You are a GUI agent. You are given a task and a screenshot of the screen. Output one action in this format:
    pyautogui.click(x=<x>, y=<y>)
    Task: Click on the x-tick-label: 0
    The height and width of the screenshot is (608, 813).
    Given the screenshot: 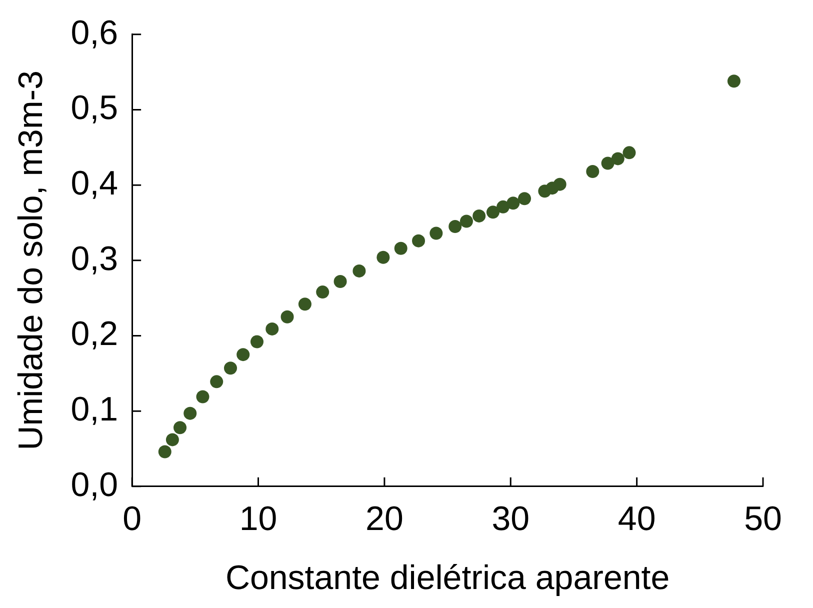 What is the action you would take?
    pyautogui.click(x=132, y=519)
    